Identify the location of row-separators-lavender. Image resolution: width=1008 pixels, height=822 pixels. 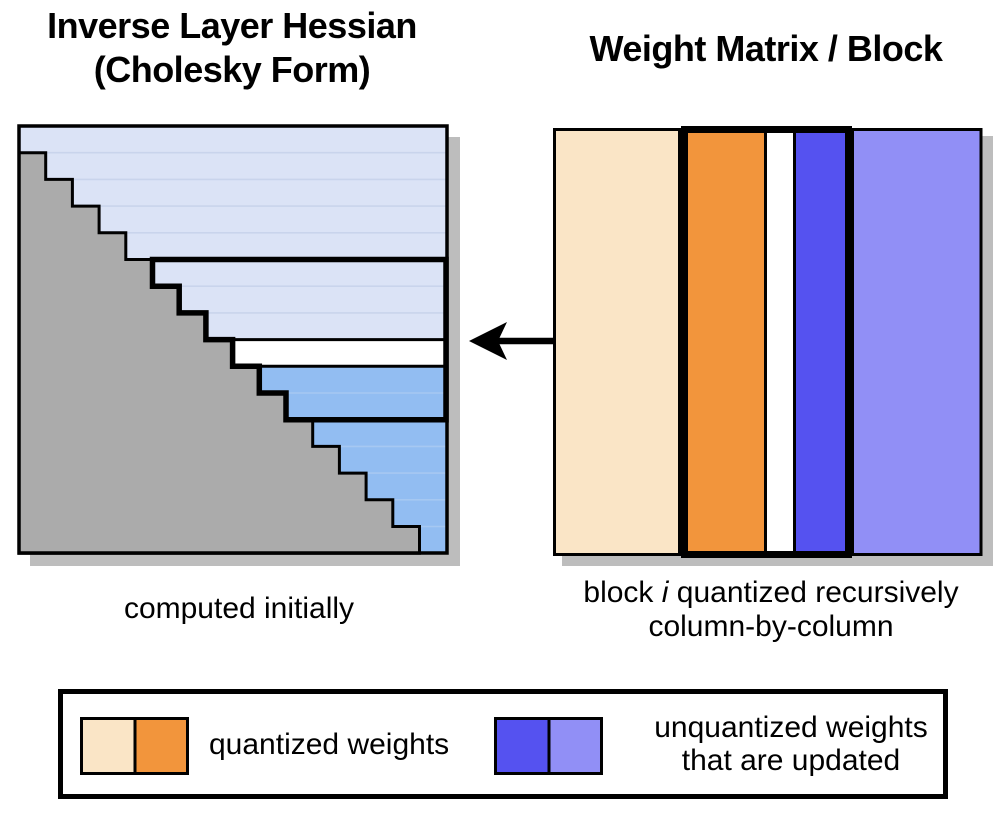
(233, 232).